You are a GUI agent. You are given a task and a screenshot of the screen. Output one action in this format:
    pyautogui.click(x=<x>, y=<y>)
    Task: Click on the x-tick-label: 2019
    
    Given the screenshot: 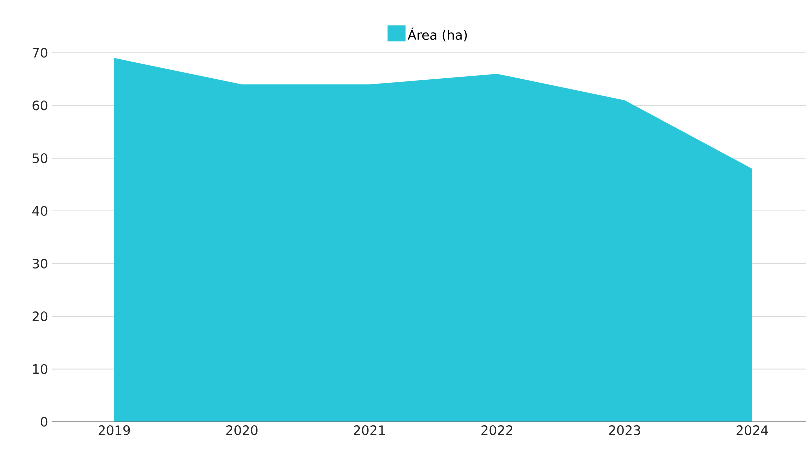 What is the action you would take?
    pyautogui.click(x=114, y=431)
    